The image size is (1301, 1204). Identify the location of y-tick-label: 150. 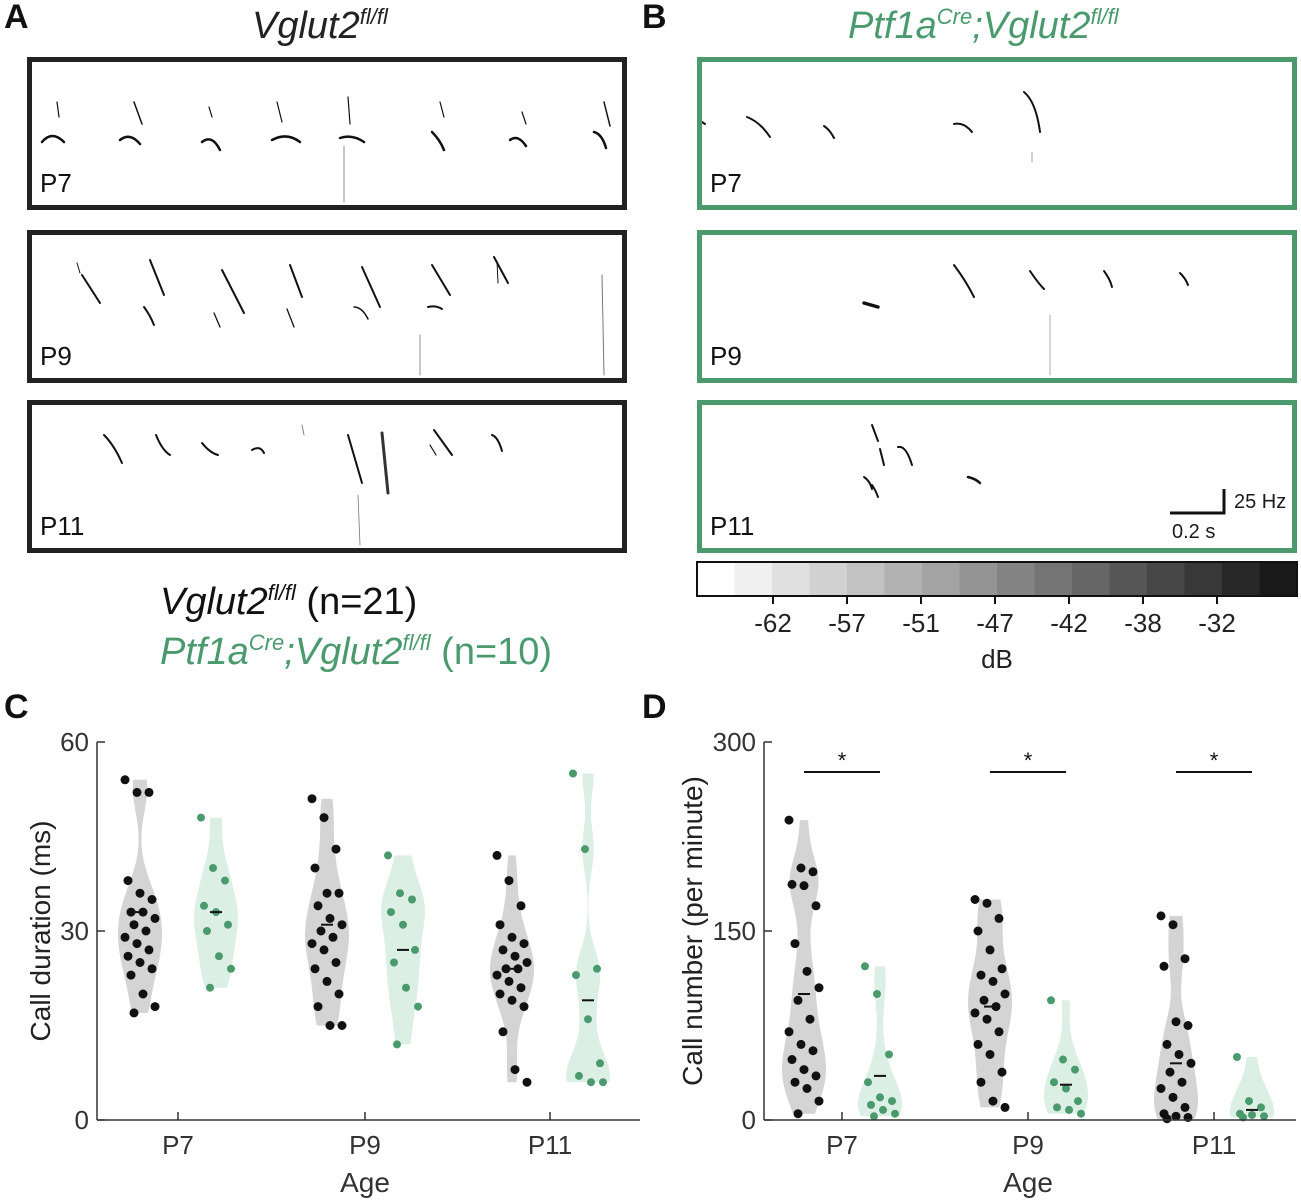
(734, 931).